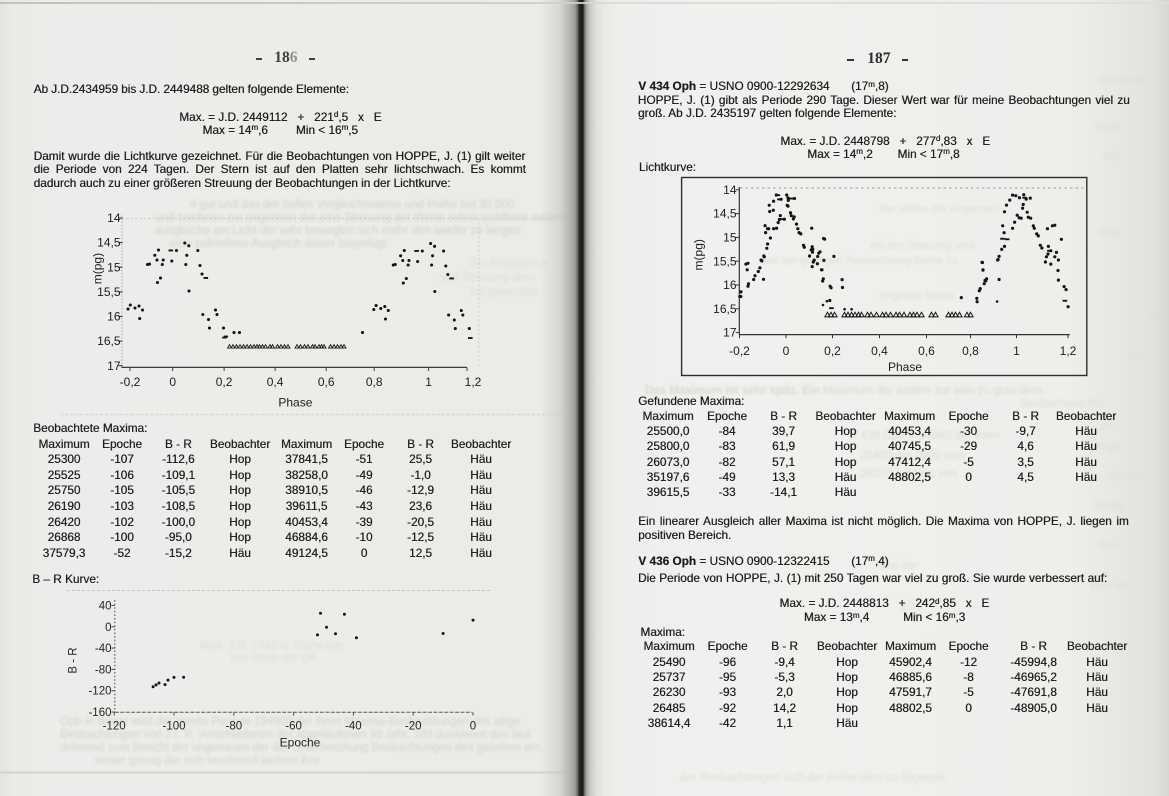 The width and height of the screenshot is (1169, 796). Describe the element at coordinates (74, 660) in the screenshot. I see `svg-text: B - R` at that location.